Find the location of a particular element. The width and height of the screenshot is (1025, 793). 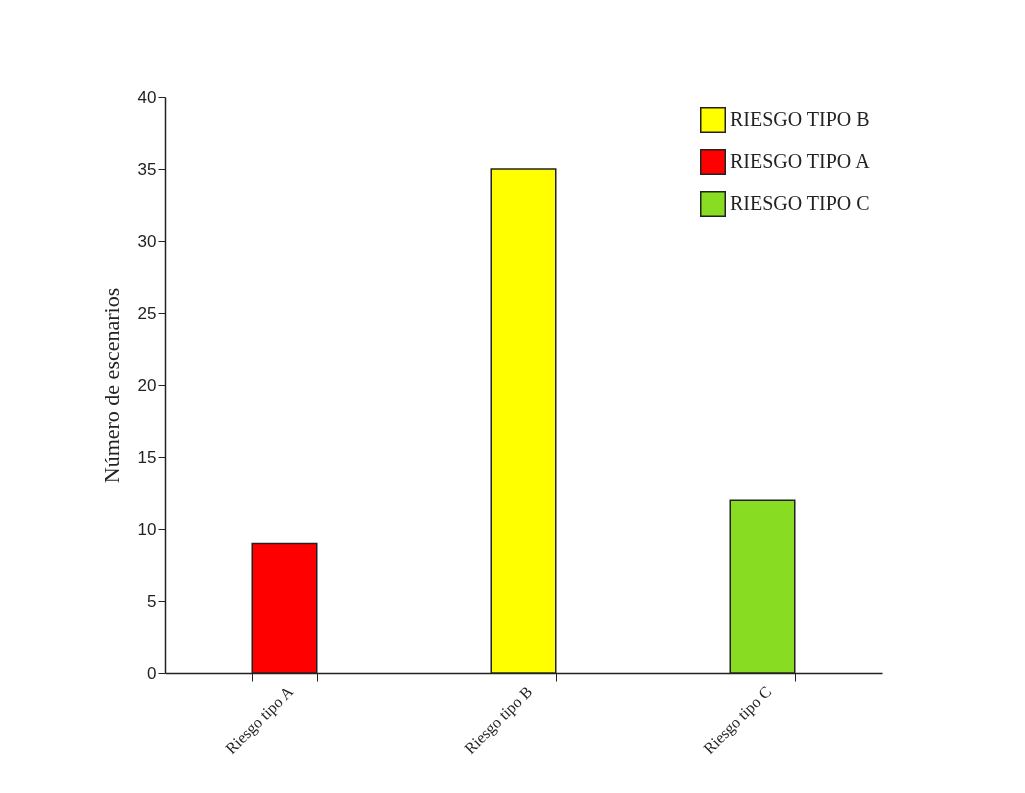

y-tick-label: 15 is located at coordinates (147, 457).